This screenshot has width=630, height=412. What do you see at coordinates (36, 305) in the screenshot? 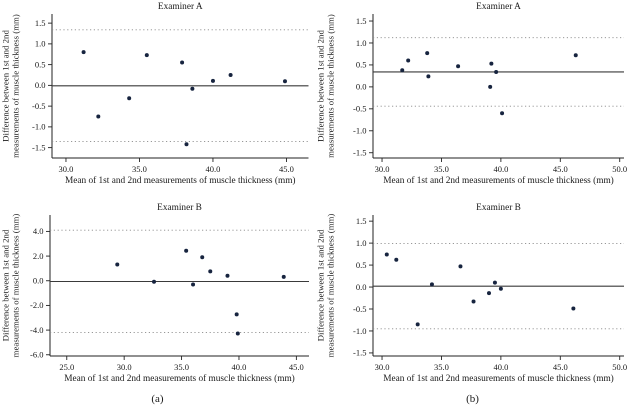
I see `y-tick-label: -2.0` at bounding box center [36, 305].